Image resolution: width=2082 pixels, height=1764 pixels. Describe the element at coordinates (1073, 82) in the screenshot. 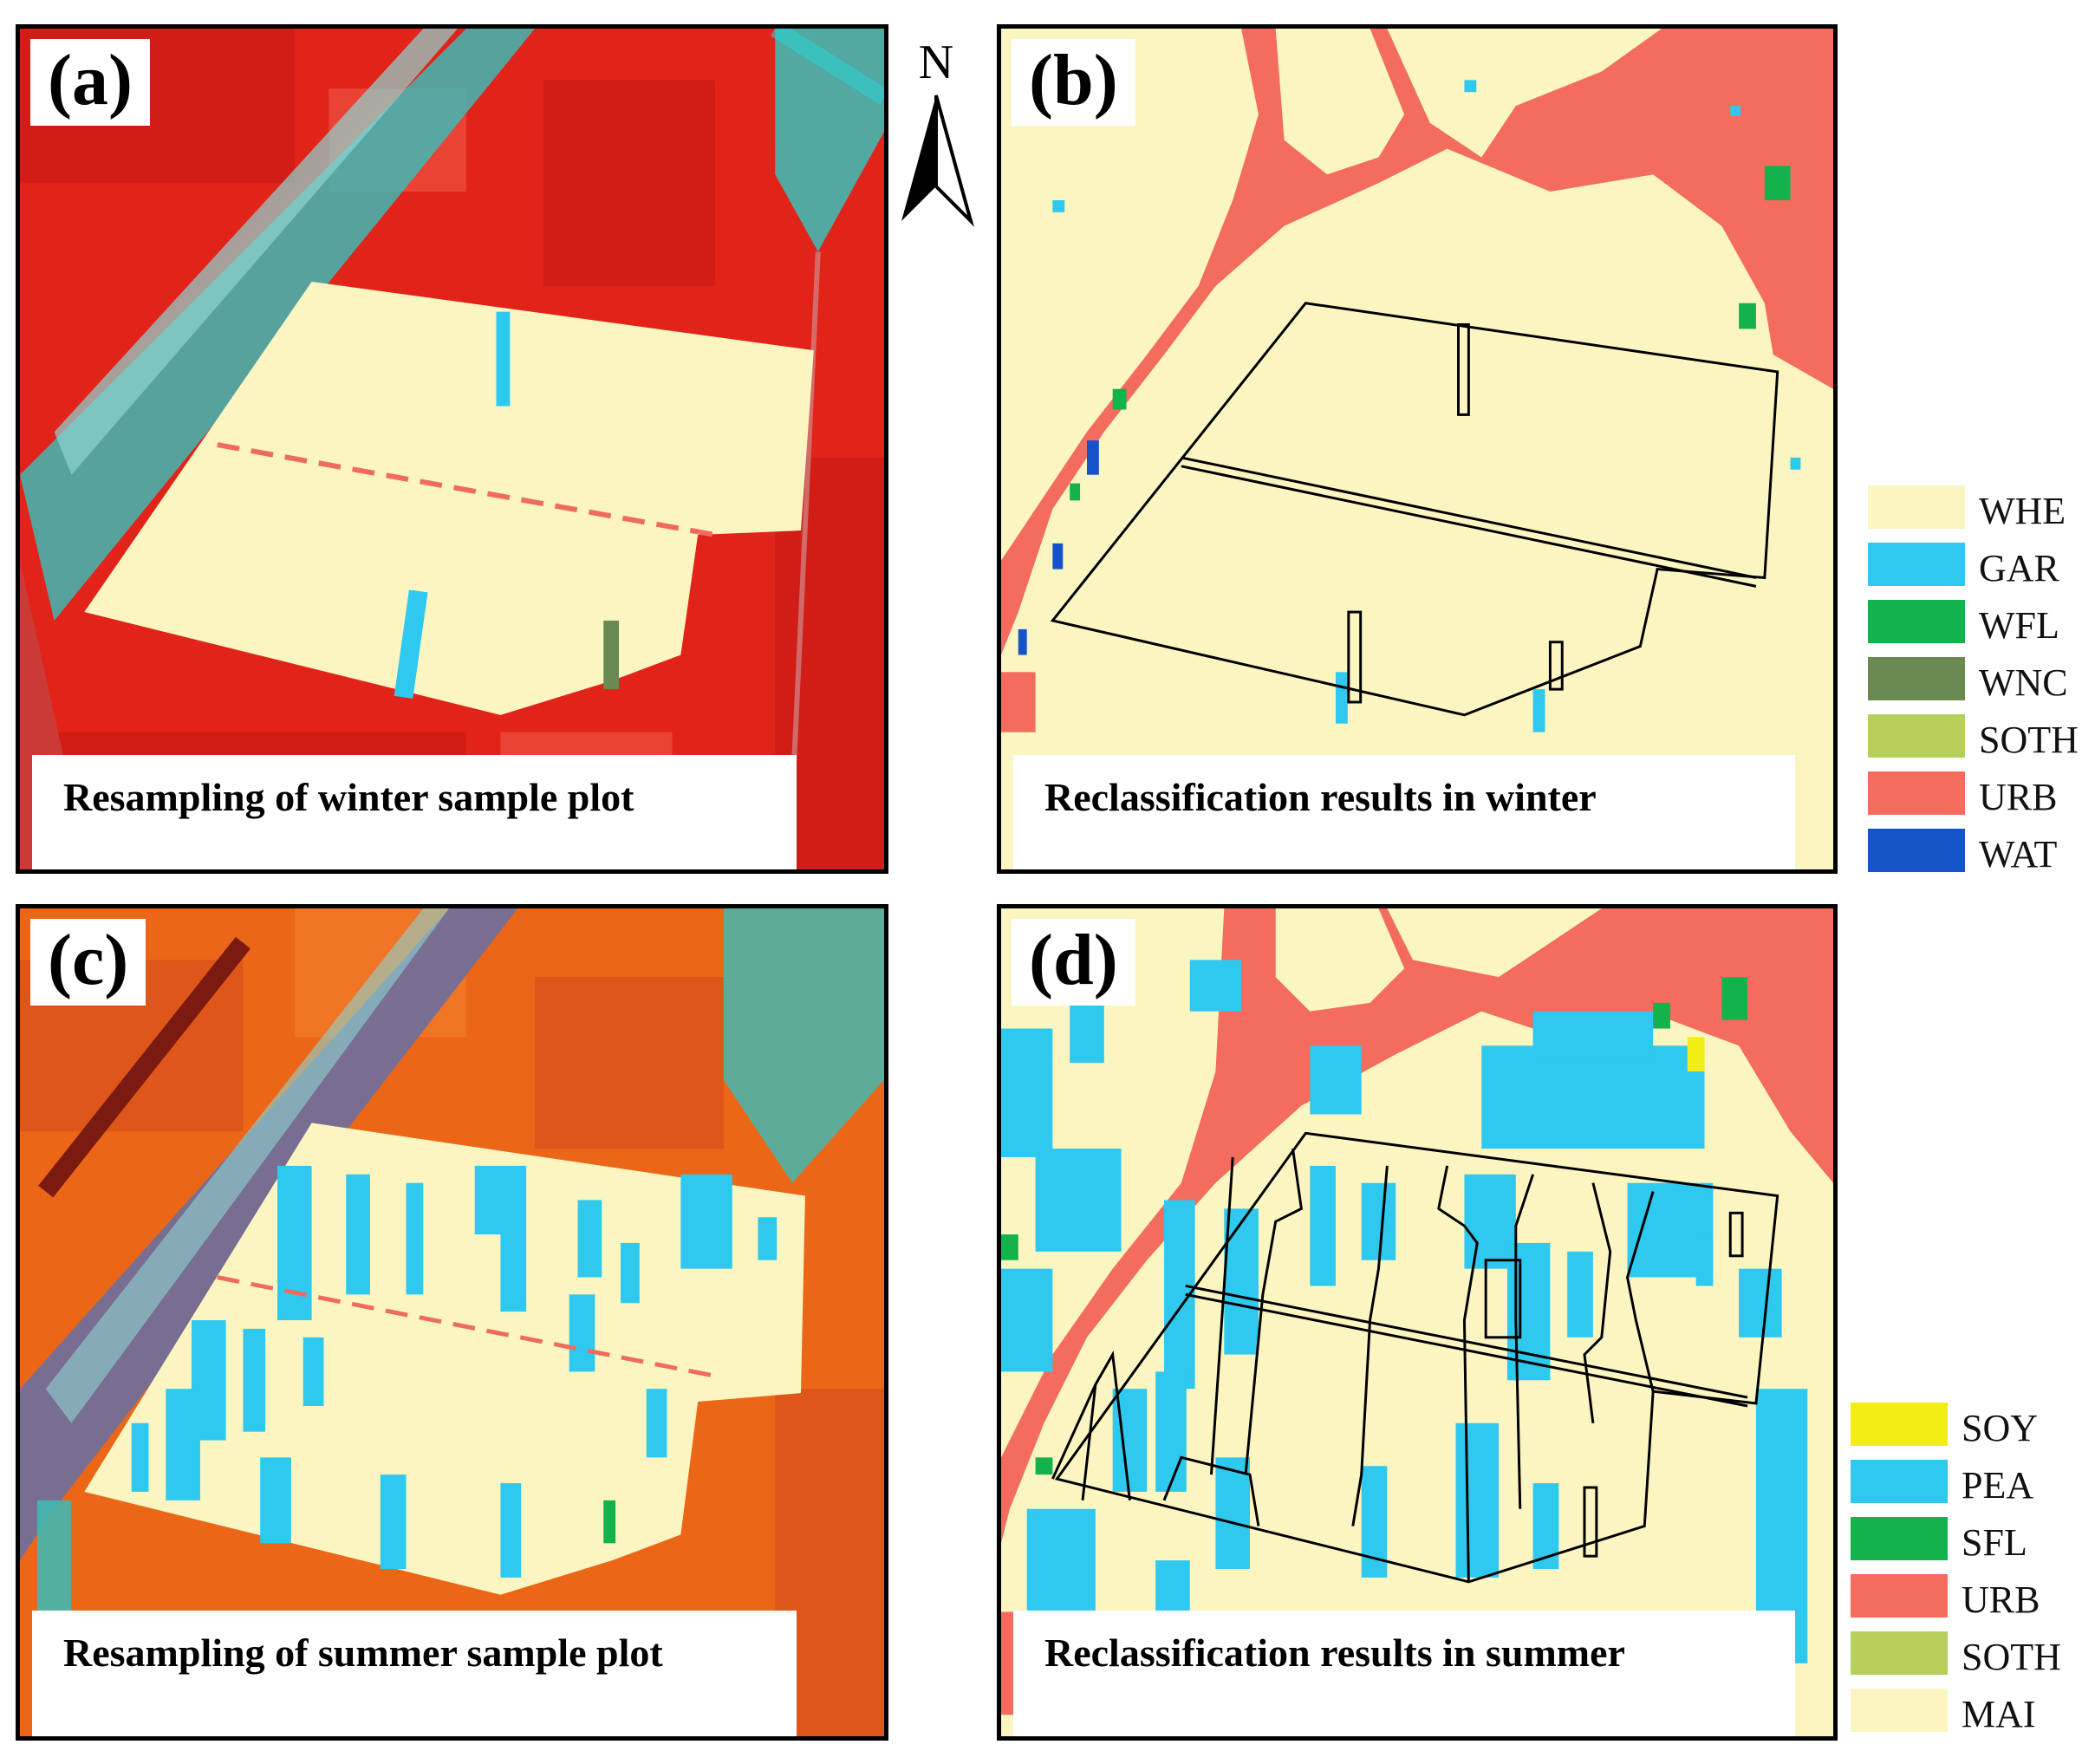

I see `panel-b-label: (b)` at that location.